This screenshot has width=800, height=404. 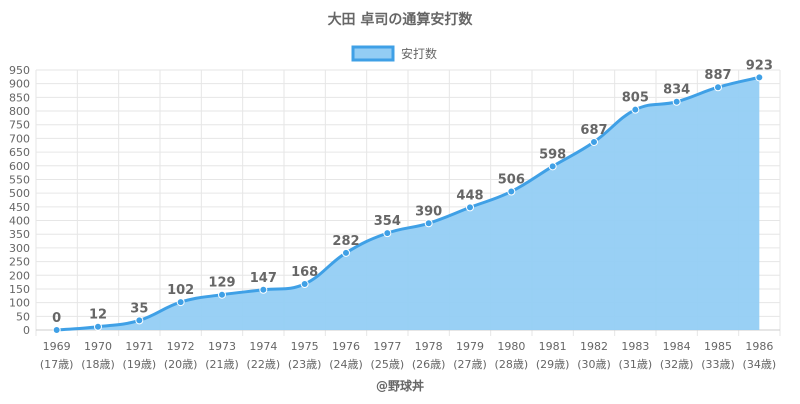 I want to click on data-label: 687, so click(x=593, y=130).